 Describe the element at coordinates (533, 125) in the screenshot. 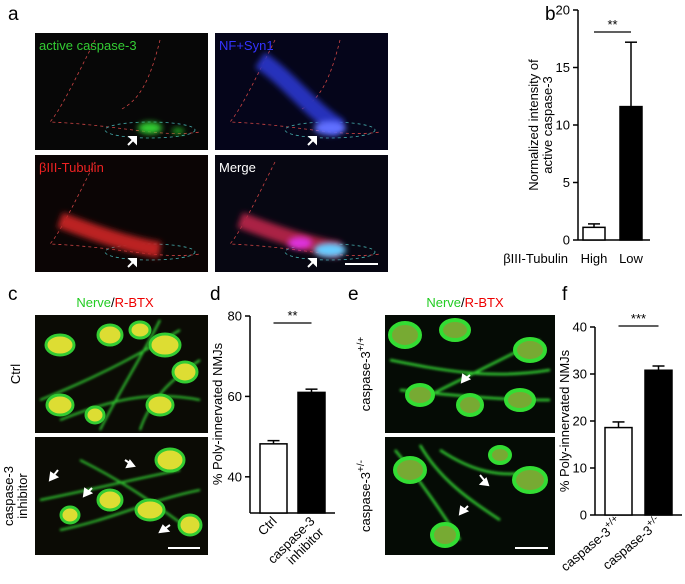

I see `y-axis-label: Normalized intensity of` at that location.